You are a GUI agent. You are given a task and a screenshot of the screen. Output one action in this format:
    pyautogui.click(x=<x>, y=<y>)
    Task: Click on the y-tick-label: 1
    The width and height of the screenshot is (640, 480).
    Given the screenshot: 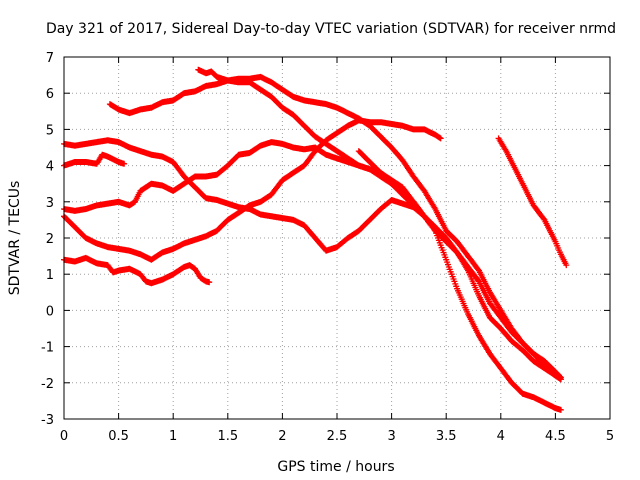 What is the action you would take?
    pyautogui.click(x=50, y=275)
    